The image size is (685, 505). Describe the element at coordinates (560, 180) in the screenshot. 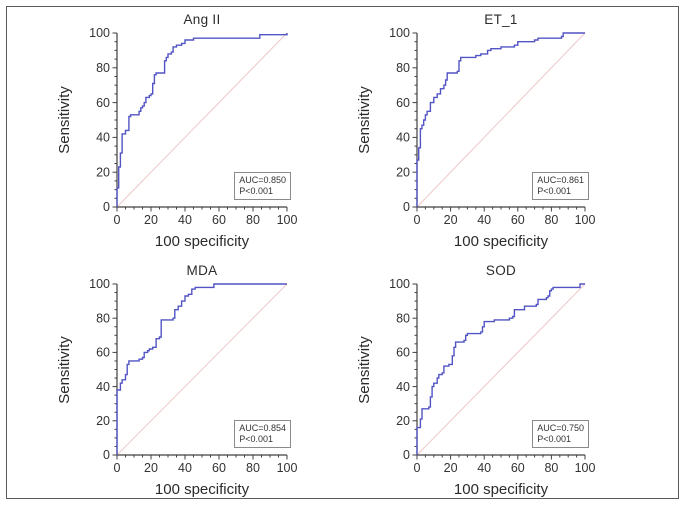

I see `auc-value: AUC=0.861` at that location.